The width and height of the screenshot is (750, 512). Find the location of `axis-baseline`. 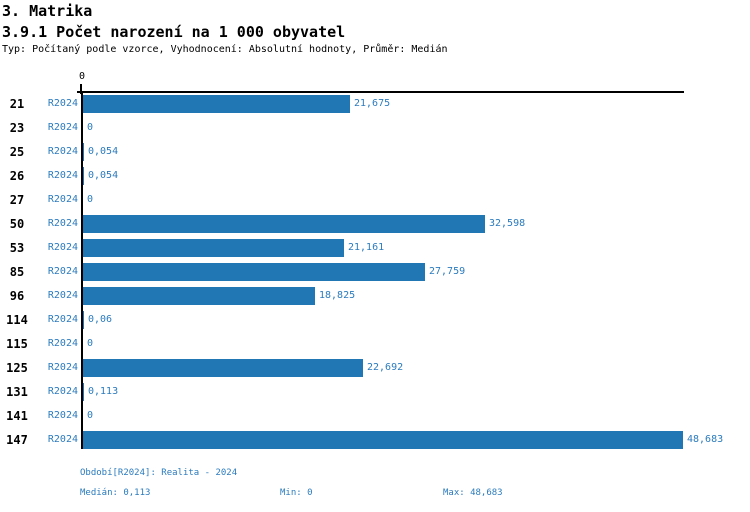

axis-baseline is located at coordinates (82, 270).